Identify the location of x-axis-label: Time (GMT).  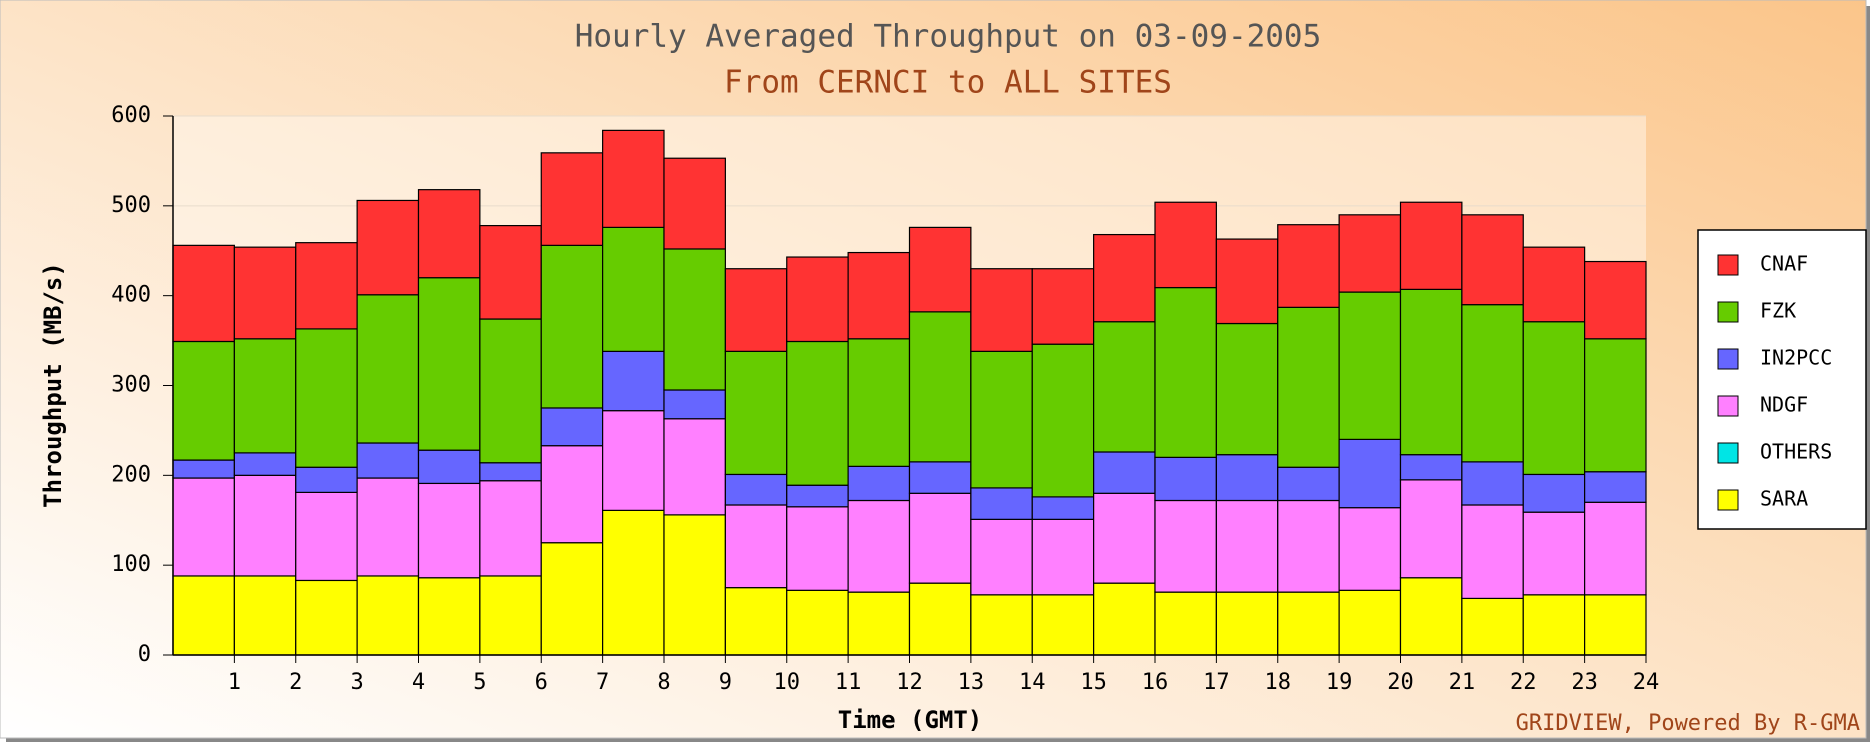
(910, 720).